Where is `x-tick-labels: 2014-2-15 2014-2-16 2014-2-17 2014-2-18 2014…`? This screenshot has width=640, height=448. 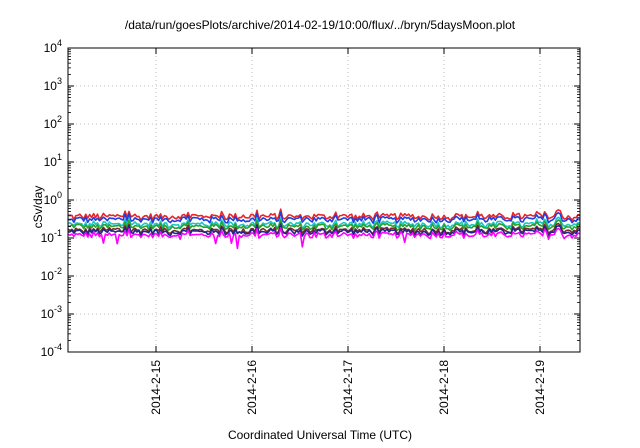 x-tick-labels: 2014-2-15 2014-2-16 2014-2-17 2014-2-18 2014… is located at coordinates (348, 387).